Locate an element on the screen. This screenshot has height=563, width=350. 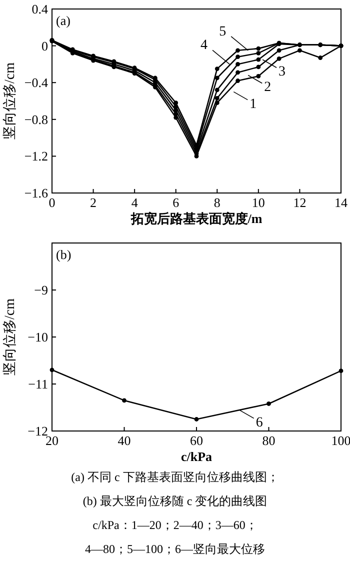
x-tick-label: 14 is located at coordinates (341, 202).